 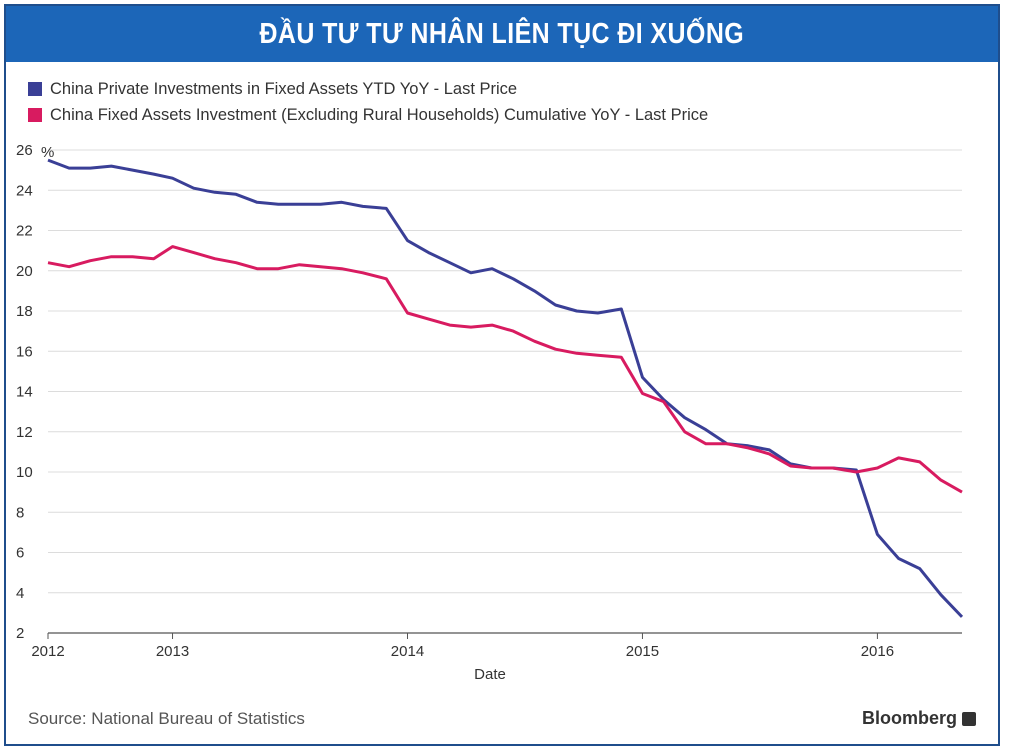 I want to click on brand-logo: Bloomberg, so click(x=919, y=718).